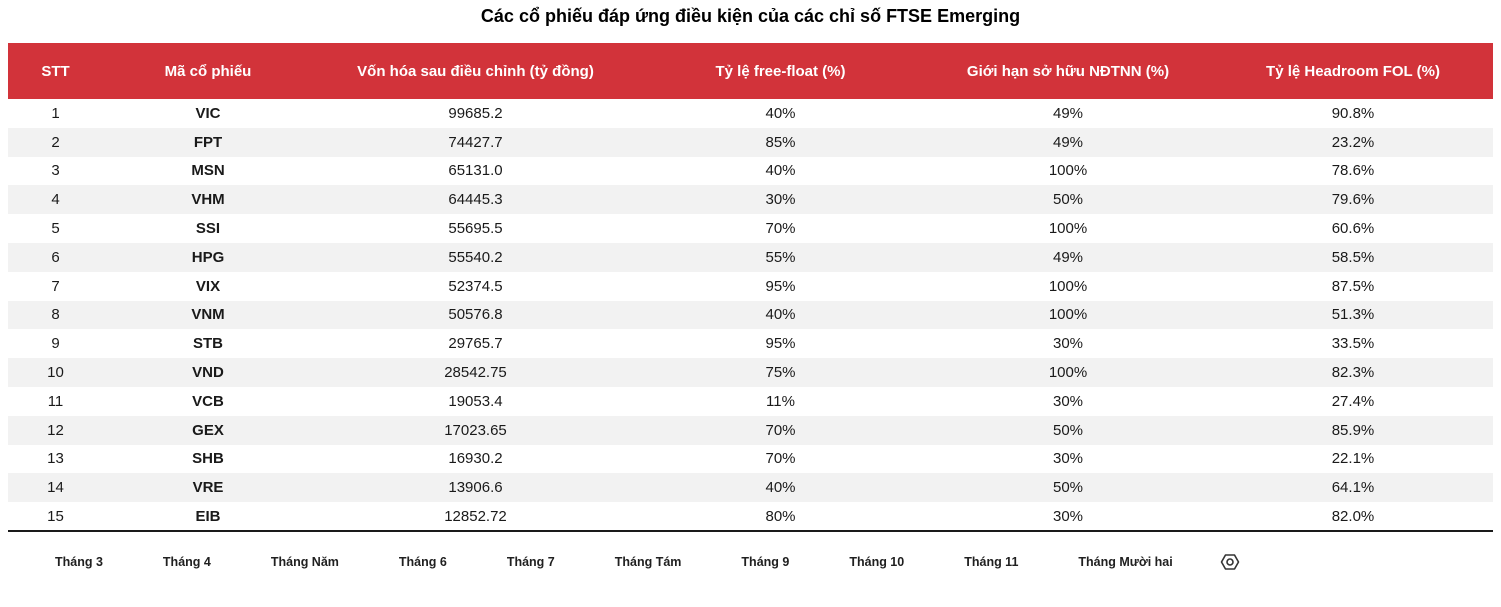 The width and height of the screenshot is (1501, 607). I want to click on cell-stt: 13, so click(55, 459).